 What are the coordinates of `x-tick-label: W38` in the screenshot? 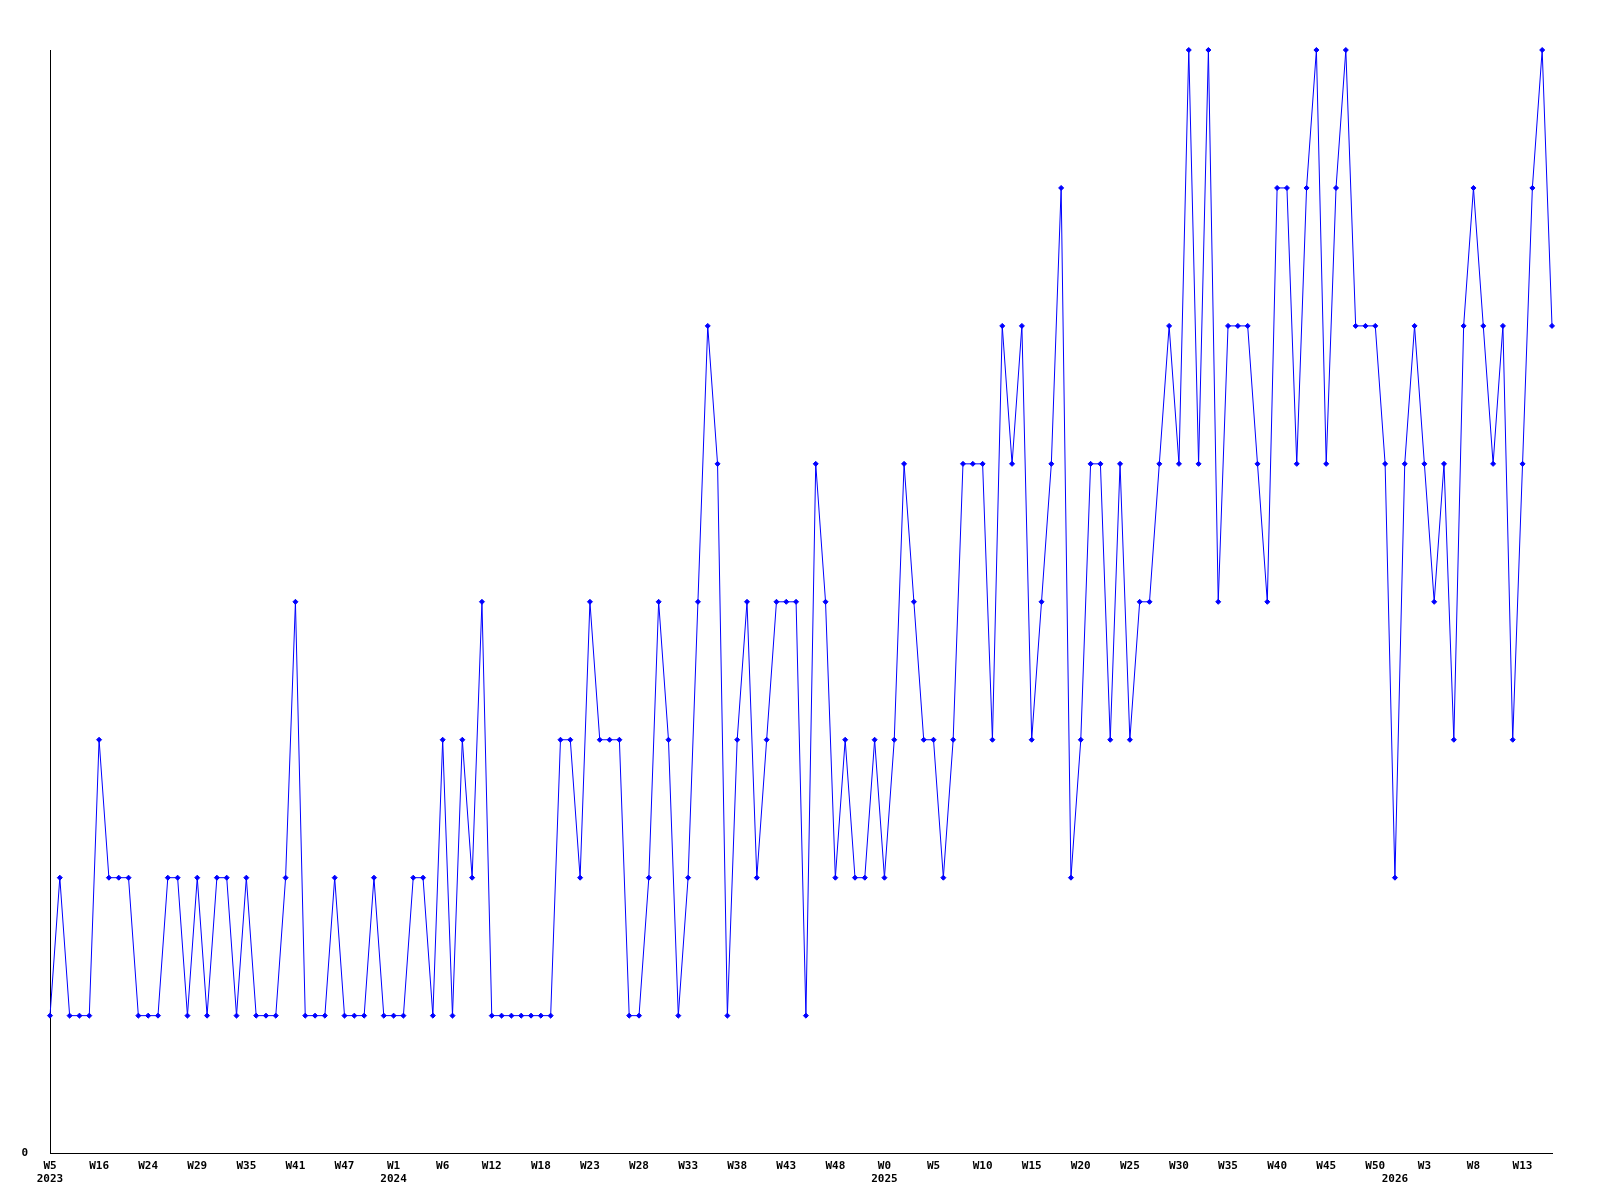 It's located at (737, 1166).